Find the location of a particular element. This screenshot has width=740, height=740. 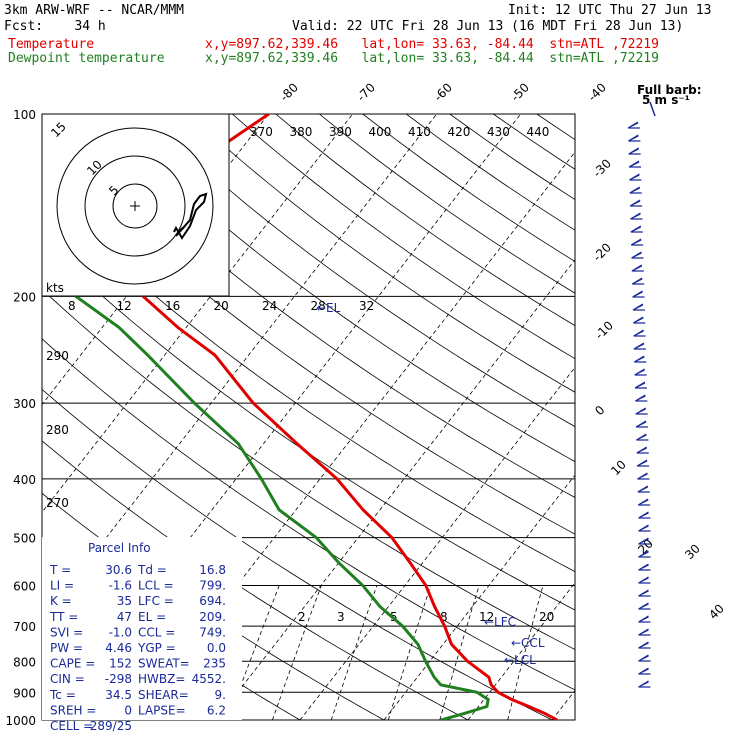

parcel-field-label: CIN = is located at coordinates (67, 679).